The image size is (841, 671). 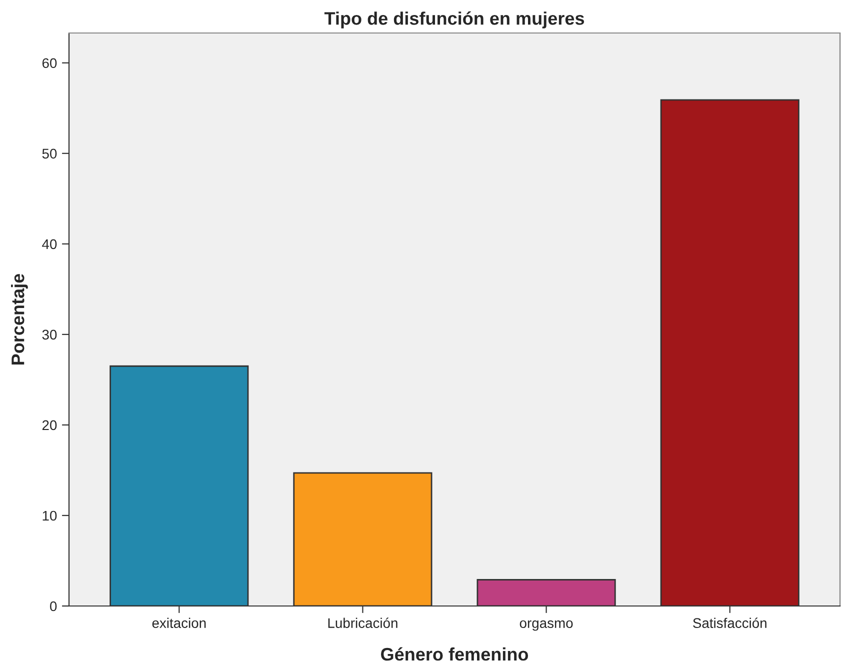 I want to click on y-tick-label: 0, so click(x=53, y=606).